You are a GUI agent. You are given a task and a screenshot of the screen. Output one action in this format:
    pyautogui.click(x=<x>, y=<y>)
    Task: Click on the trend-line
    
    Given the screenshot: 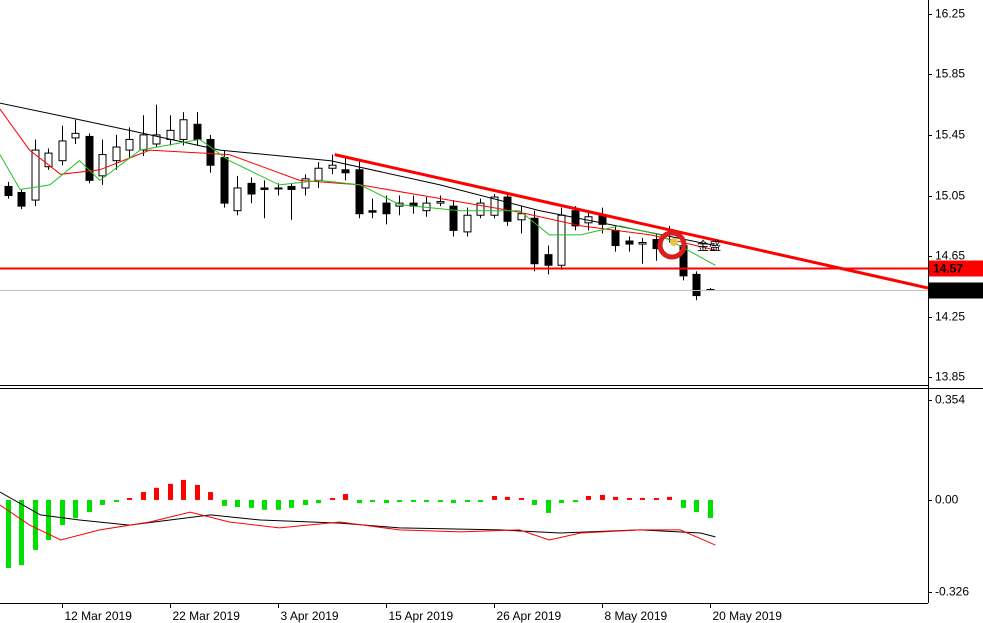 What is the action you would take?
    pyautogui.click(x=631, y=221)
    